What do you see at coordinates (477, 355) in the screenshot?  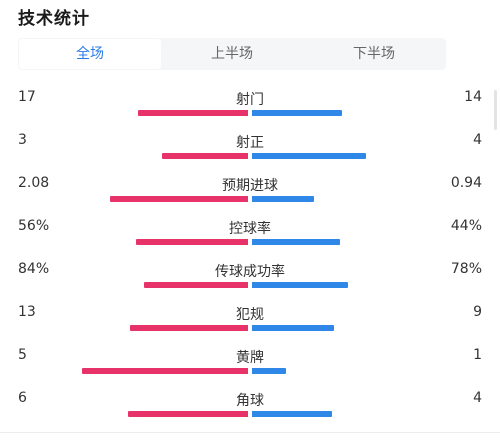 I see `away-value: 1` at bounding box center [477, 355].